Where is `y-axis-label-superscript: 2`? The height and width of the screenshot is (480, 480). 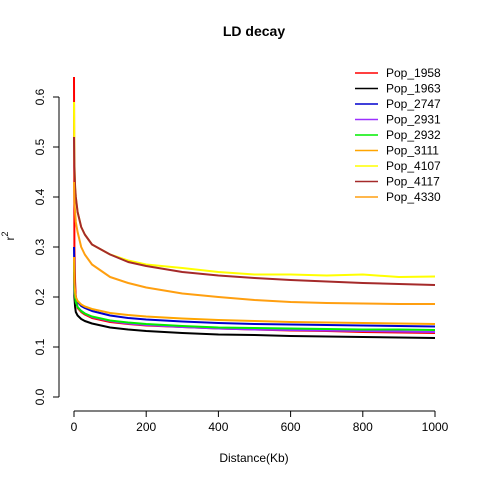 y-axis-label-superscript: 2 is located at coordinates (5, 233).